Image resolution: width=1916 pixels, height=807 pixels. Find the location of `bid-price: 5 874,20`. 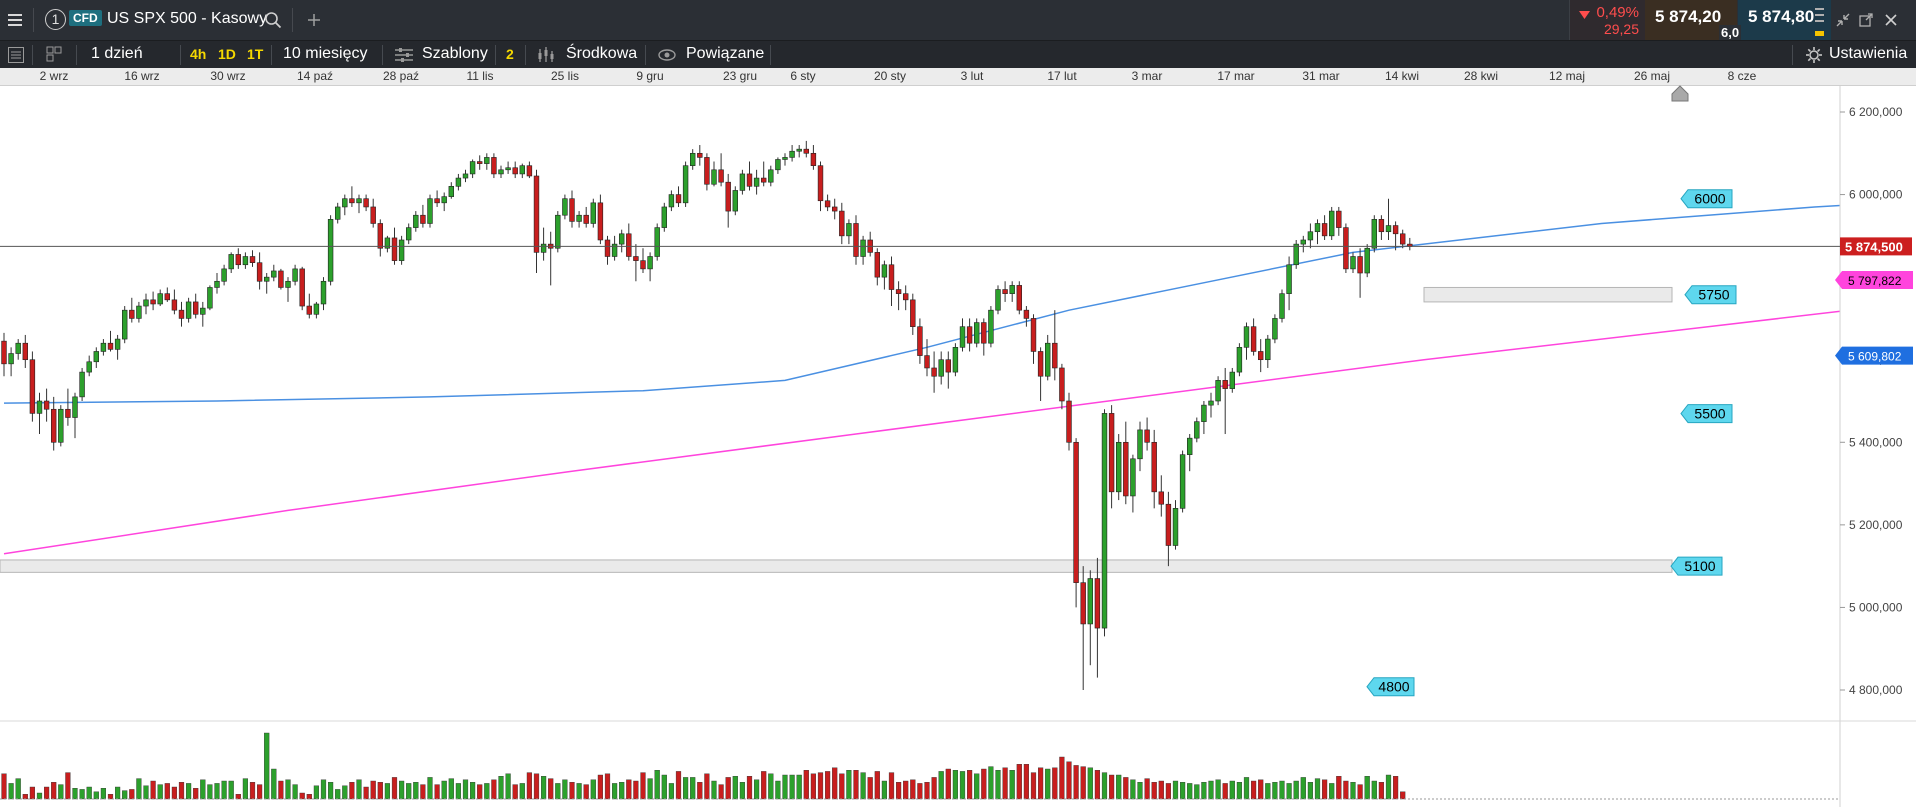

bid-price: 5 874,20 is located at coordinates (1688, 16).